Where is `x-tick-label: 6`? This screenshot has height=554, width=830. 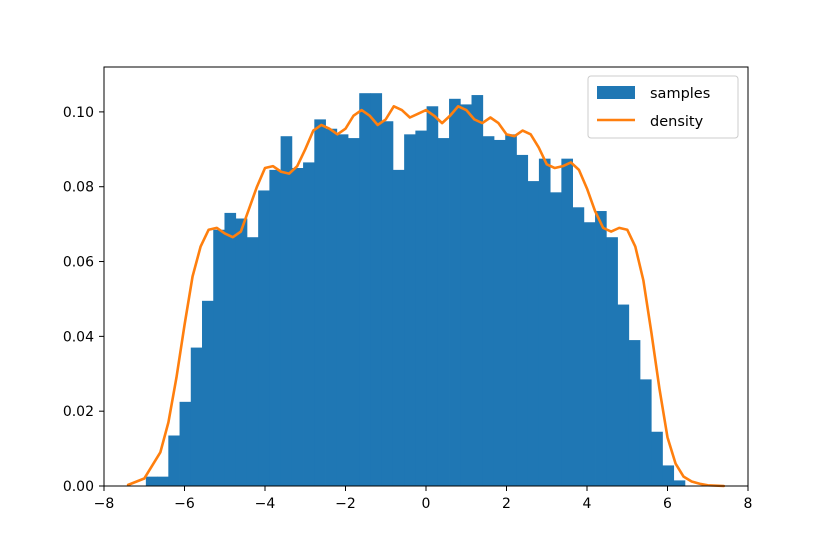
x-tick-label: 6 is located at coordinates (667, 504).